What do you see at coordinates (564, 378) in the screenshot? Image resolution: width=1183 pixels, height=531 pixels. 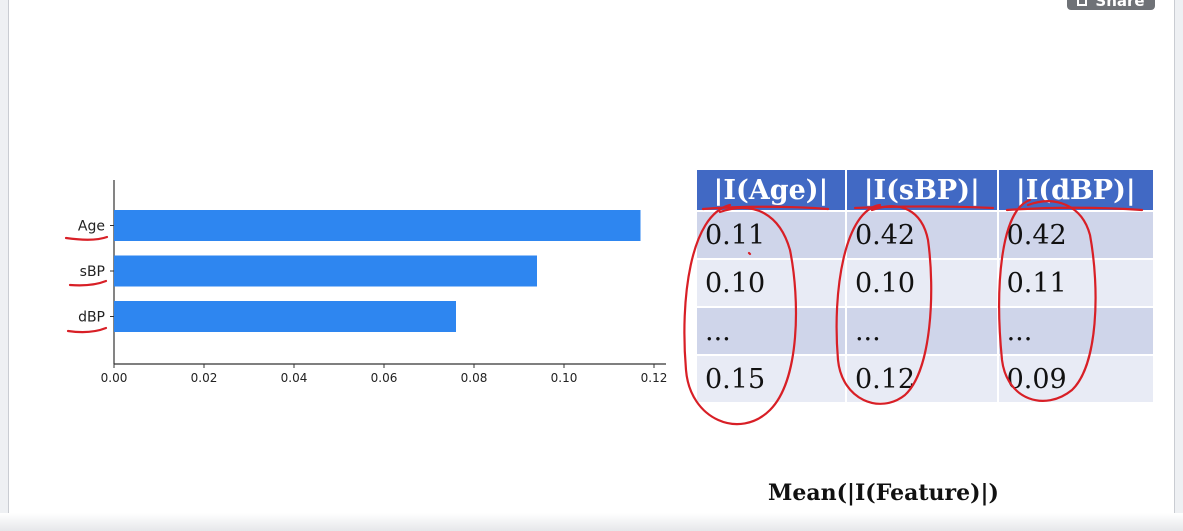 I see `x-tick-label: 0.10` at bounding box center [564, 378].